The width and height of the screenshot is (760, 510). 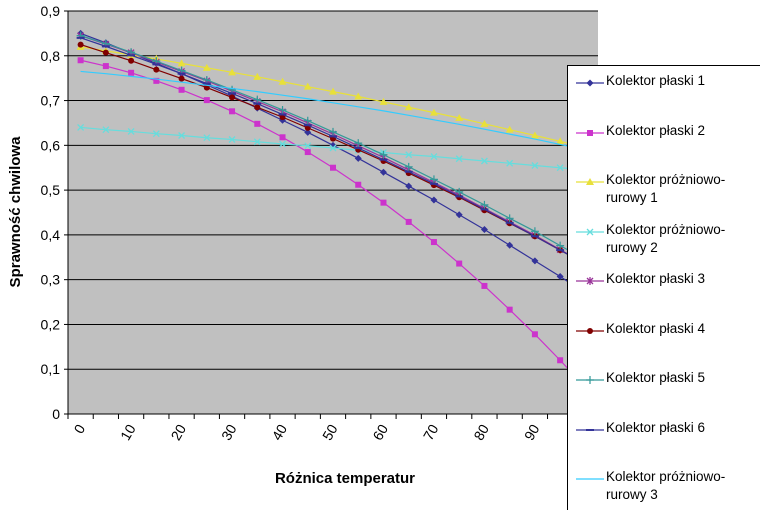 I want to click on legend-label: Kolektor płaski 2, so click(x=656, y=130).